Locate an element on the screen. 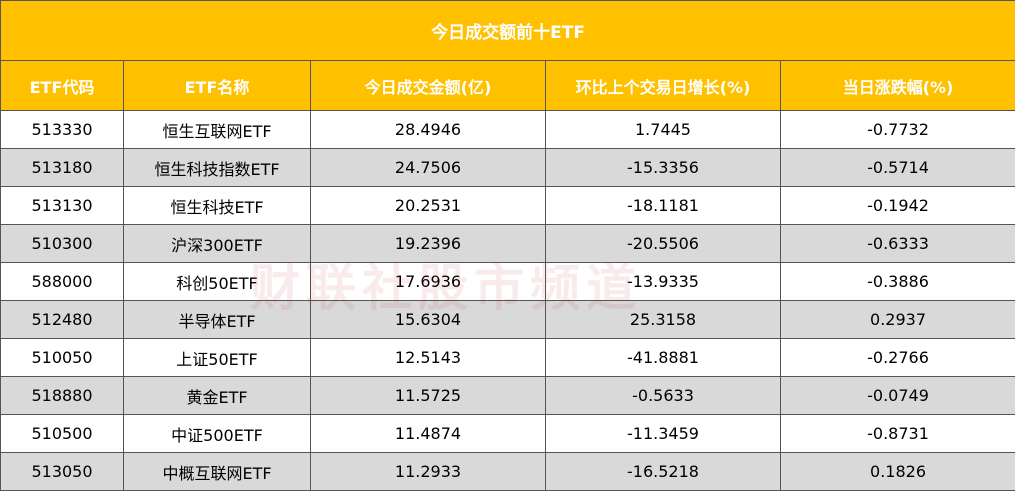 The height and width of the screenshot is (494, 1015). table-cell: 11.4874 is located at coordinates (428, 433).